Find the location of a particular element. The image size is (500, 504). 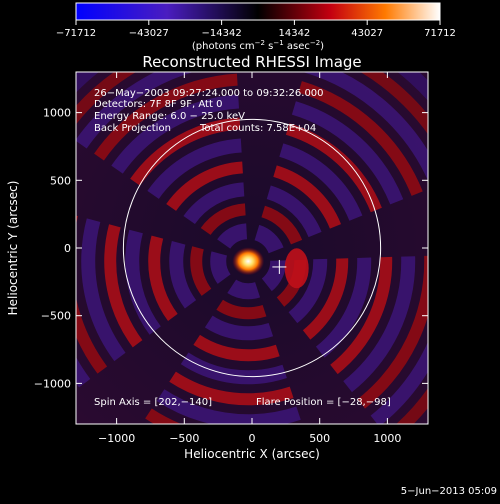

energy-range-text: Energy Range: 6.0 − 25.0 keV is located at coordinates (169, 116).